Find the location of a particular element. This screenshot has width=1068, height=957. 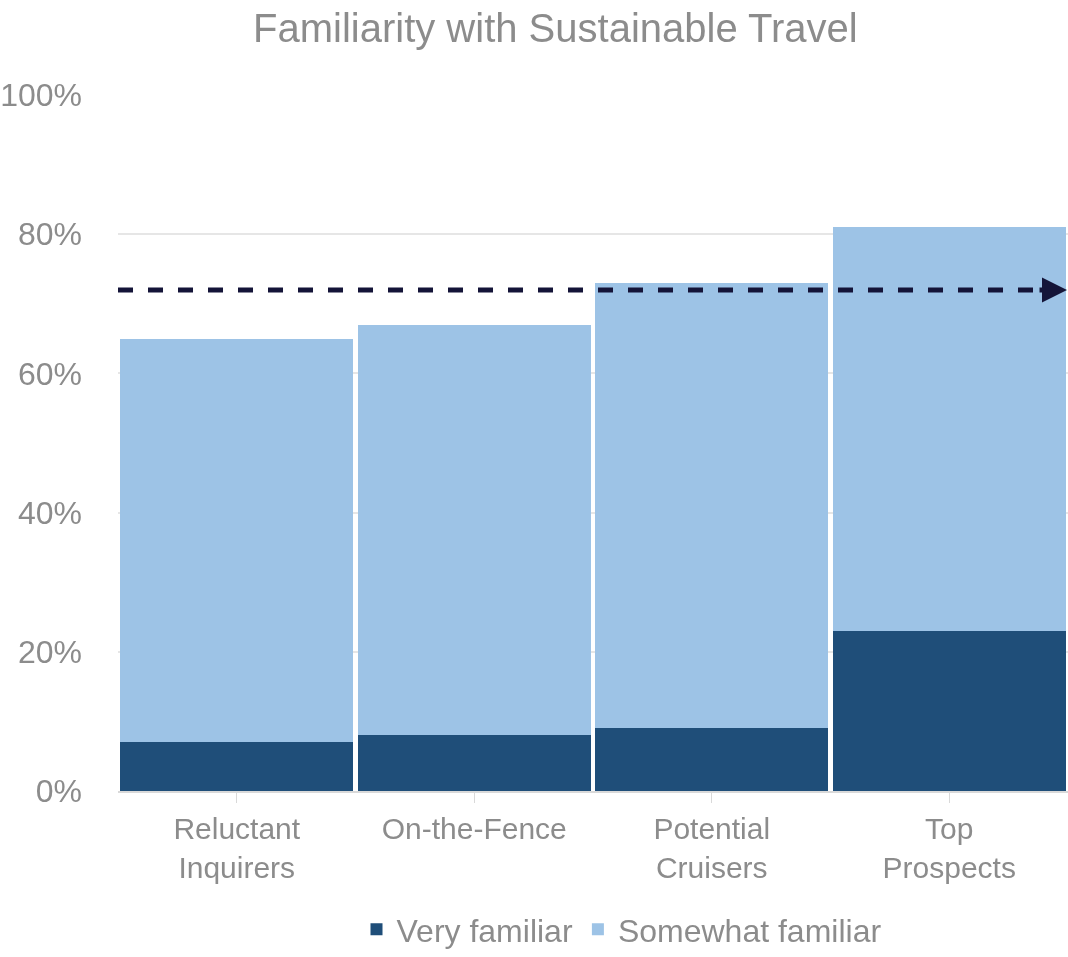

chart-title: Familiarity with Sustainable Travel is located at coordinates (555, 28).